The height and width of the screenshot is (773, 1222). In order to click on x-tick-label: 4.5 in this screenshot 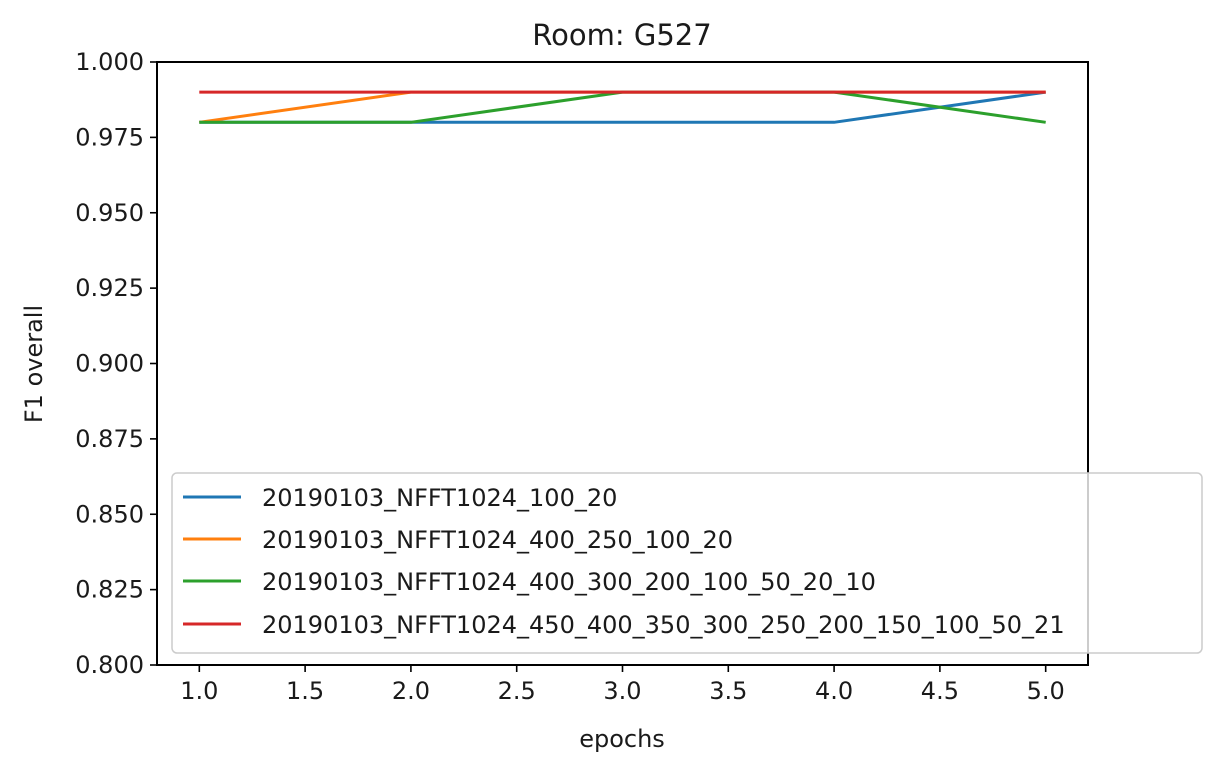, I will do `click(940, 691)`.